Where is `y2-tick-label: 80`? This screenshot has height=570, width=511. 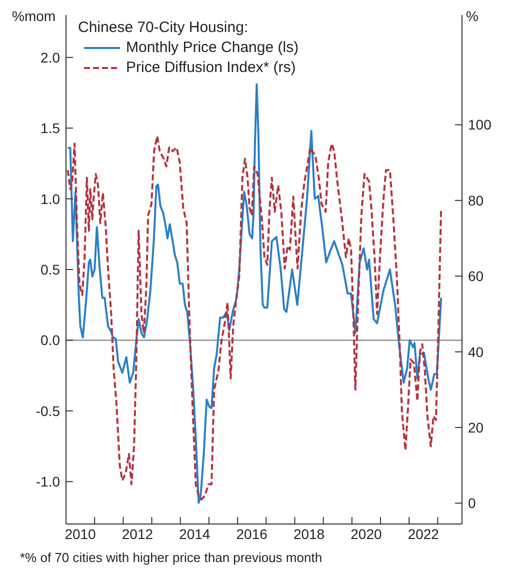
y2-tick-label: 80 is located at coordinates (476, 200).